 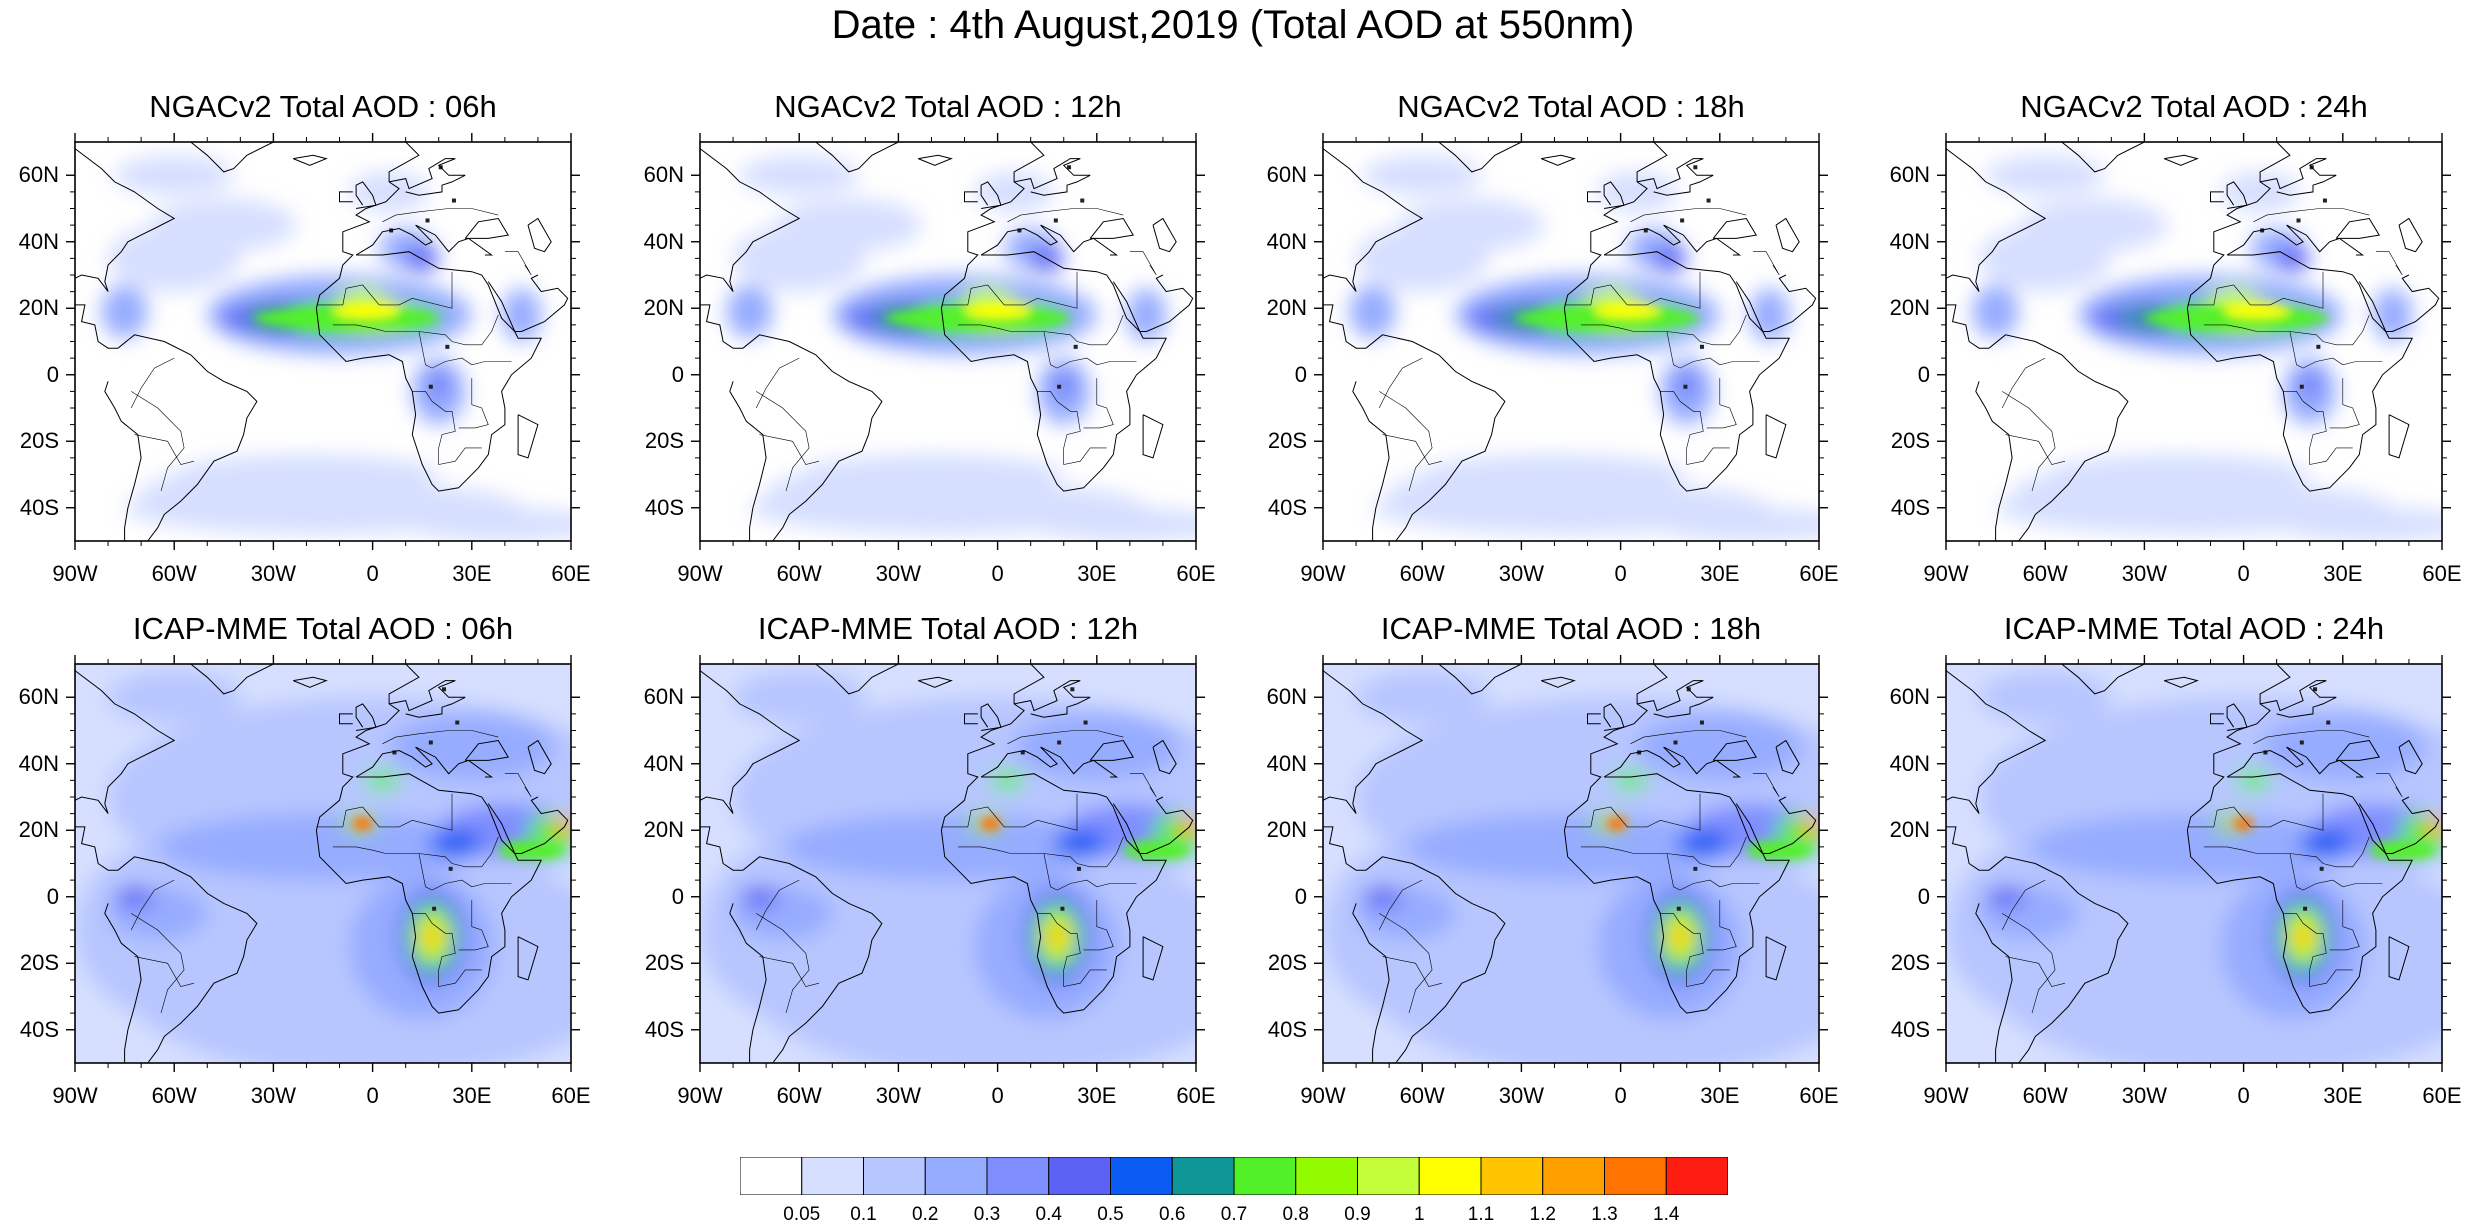 What do you see at coordinates (1295, 1214) in the screenshot?
I see `colorbar-level-label: 0.8` at bounding box center [1295, 1214].